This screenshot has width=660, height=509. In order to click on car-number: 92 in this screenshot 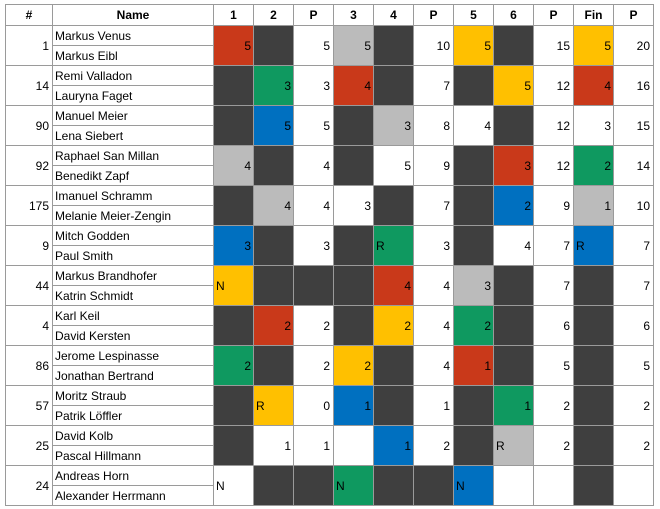, I will do `click(29, 165)`.